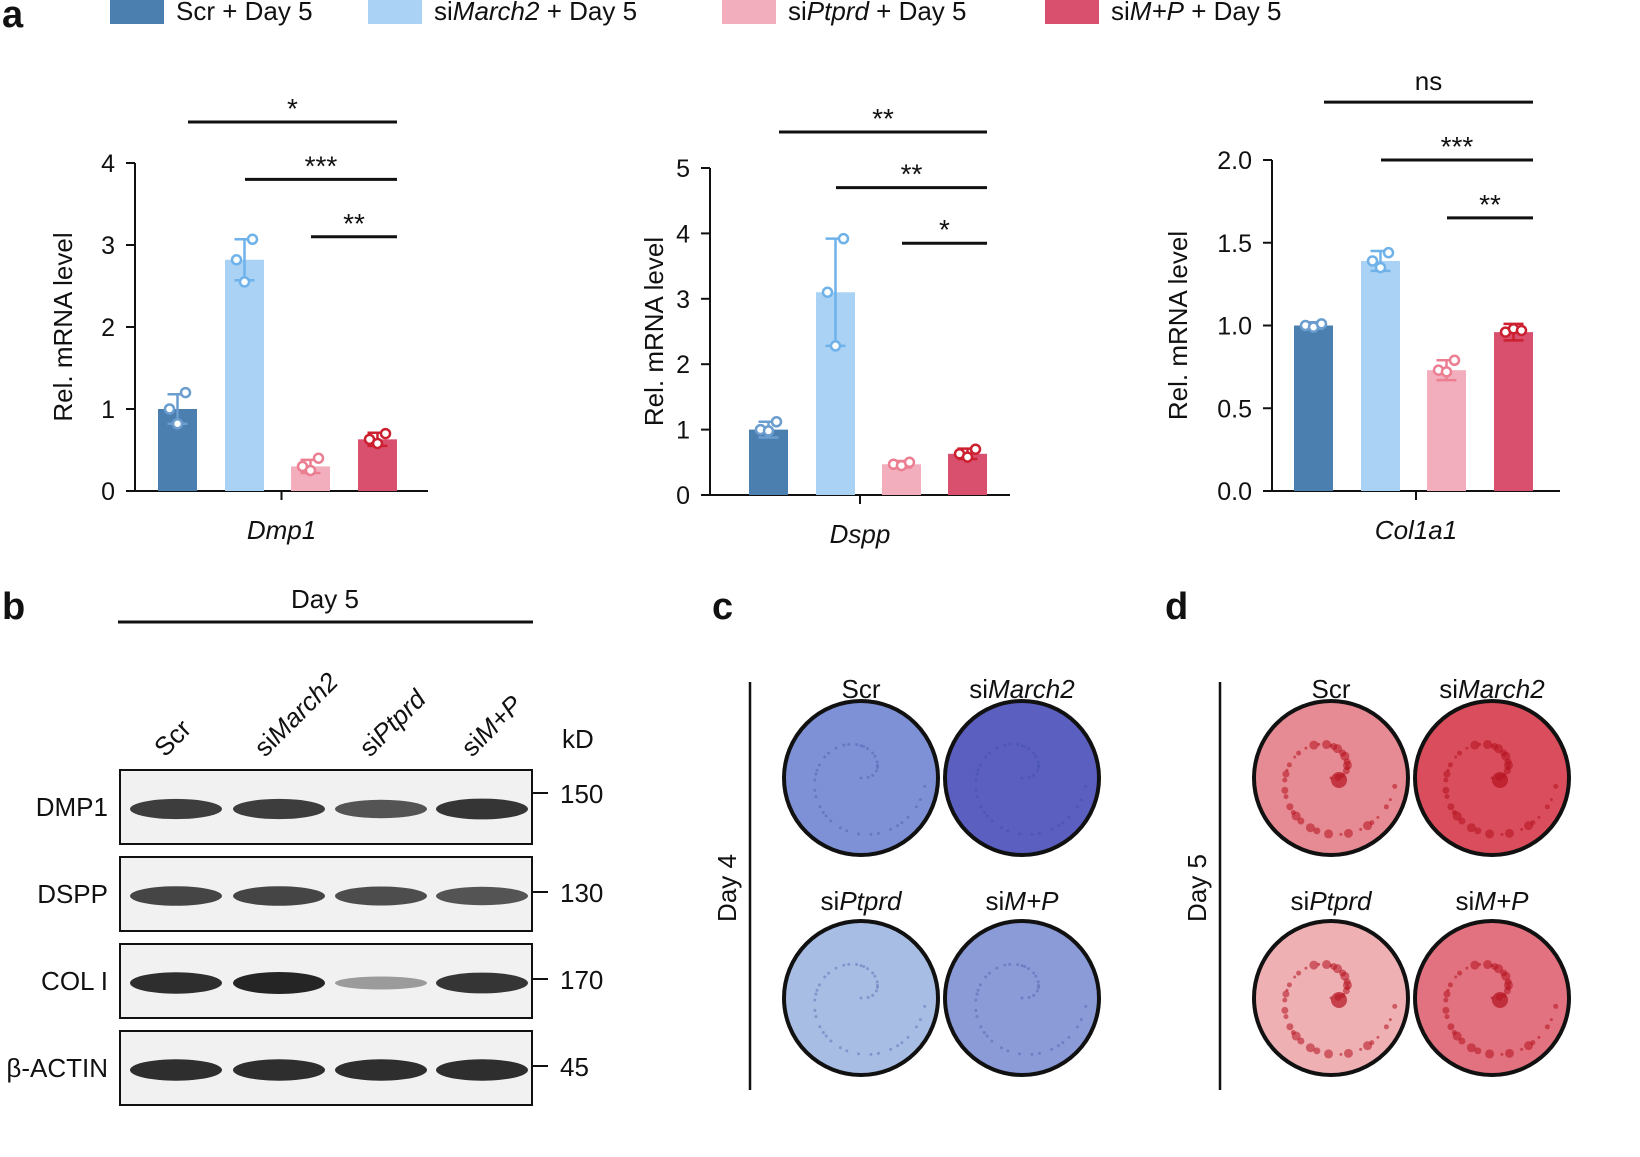 Image resolution: width=1640 pixels, height=1157 pixels. I want to click on y-tick-label: 1.0, so click(1234, 327).